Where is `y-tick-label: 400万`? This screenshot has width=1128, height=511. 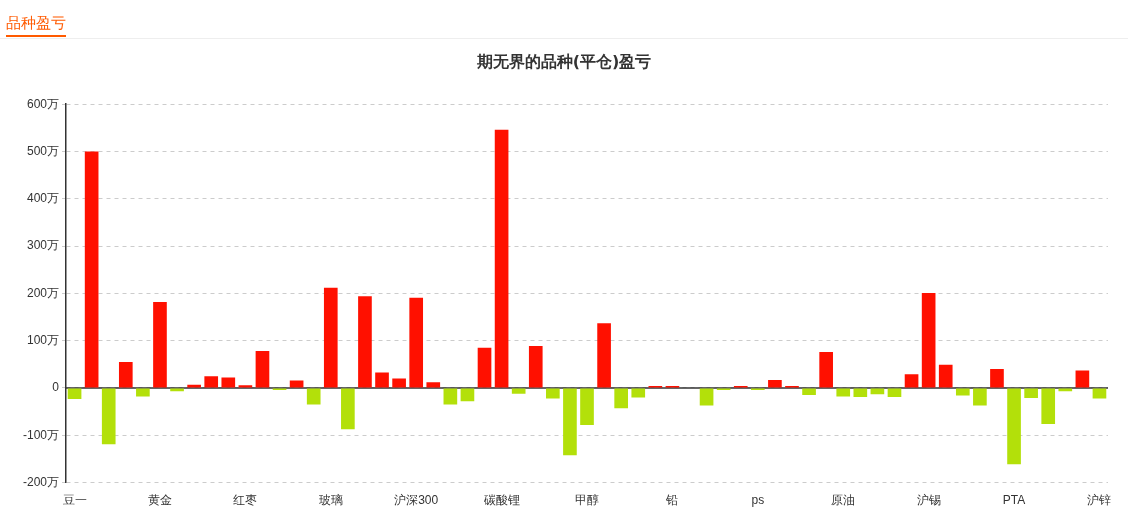 y-tick-label: 400万 is located at coordinates (43, 198).